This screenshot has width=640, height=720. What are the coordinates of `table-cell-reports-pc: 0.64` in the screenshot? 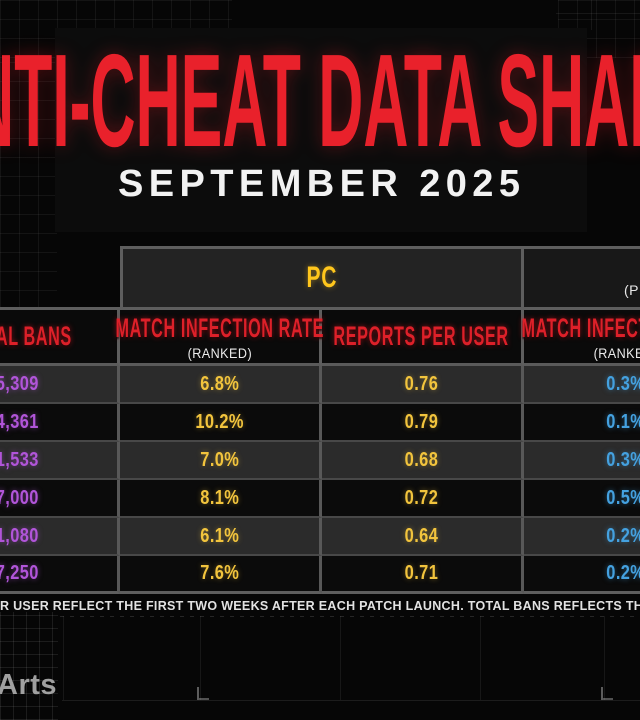 It's located at (423, 537).